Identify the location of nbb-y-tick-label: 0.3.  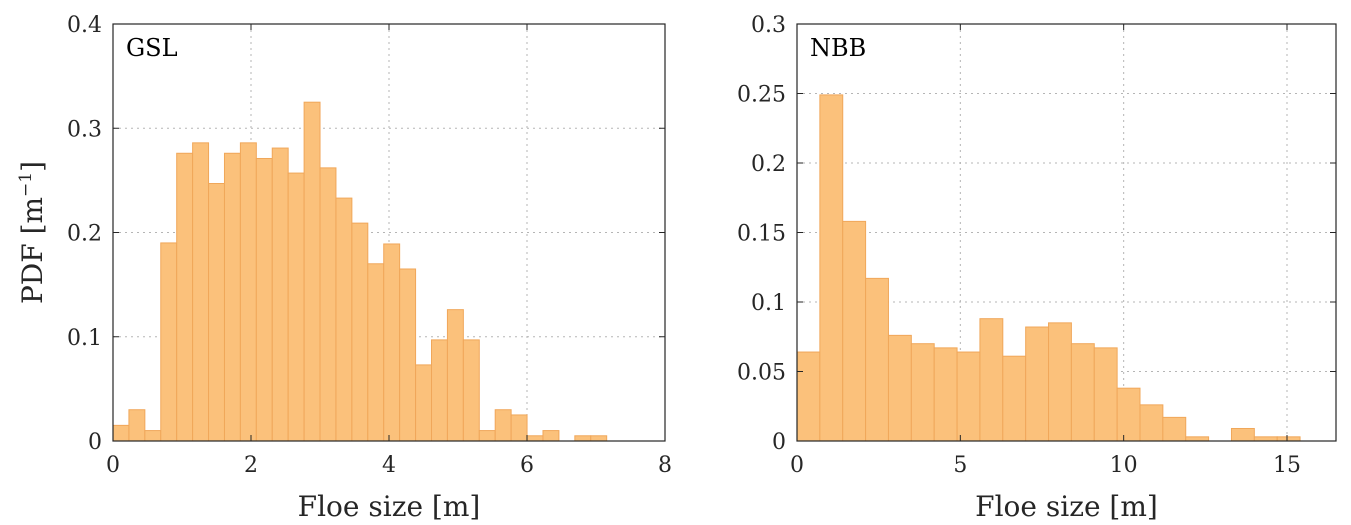
(768, 25).